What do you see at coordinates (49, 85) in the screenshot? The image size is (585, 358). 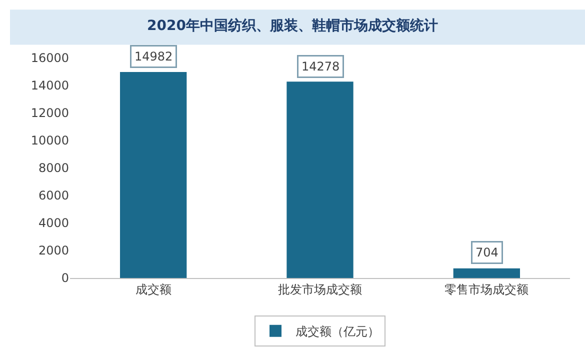 I see `y-tick-label: 14000` at bounding box center [49, 85].